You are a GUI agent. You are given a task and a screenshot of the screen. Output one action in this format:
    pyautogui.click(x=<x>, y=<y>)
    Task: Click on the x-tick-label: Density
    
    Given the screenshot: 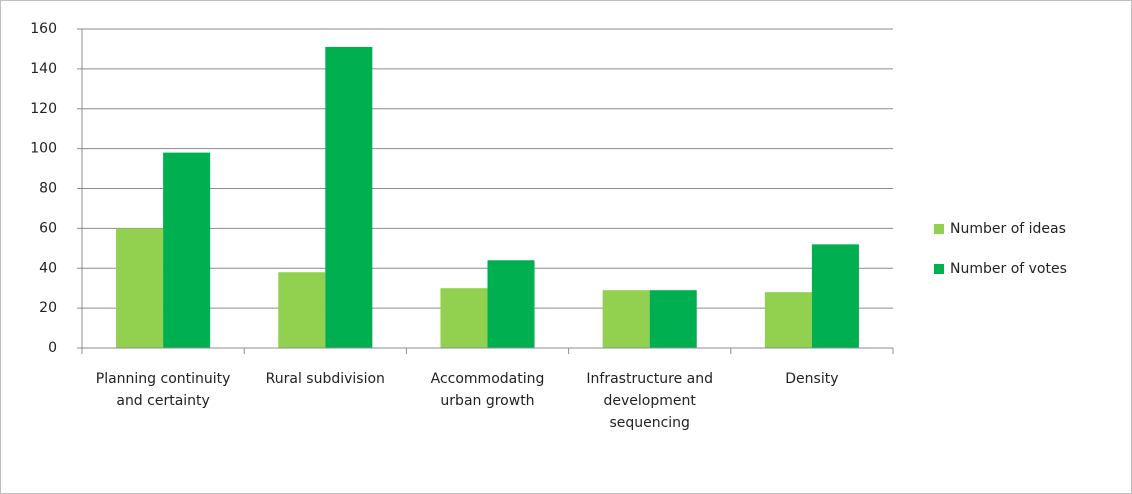 What is the action you would take?
    pyautogui.click(x=812, y=379)
    